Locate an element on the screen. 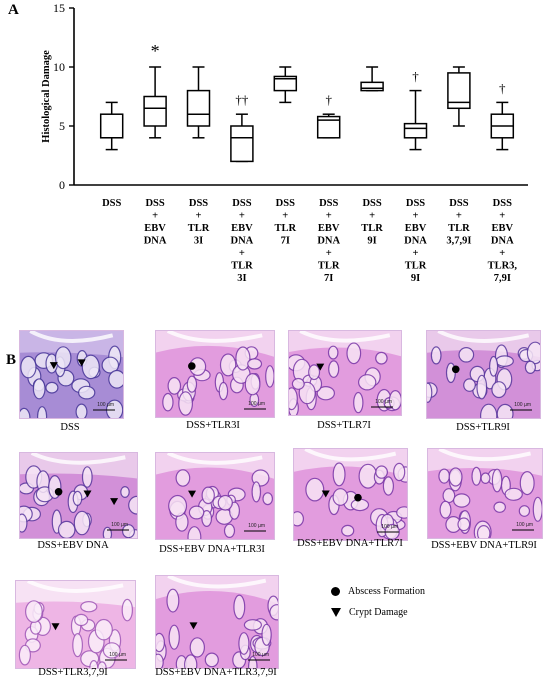  micrograph-caption: DSS+EBV DNA+TLR9I is located at coordinates (484, 545).